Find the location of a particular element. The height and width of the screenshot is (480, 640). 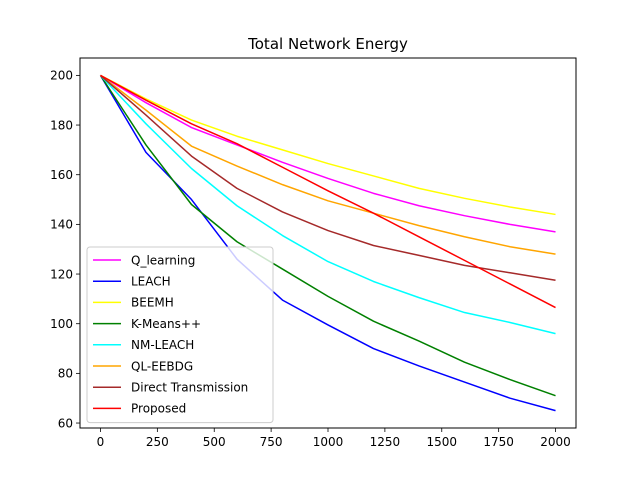

y-tick-label: 140 is located at coordinates (61, 225).